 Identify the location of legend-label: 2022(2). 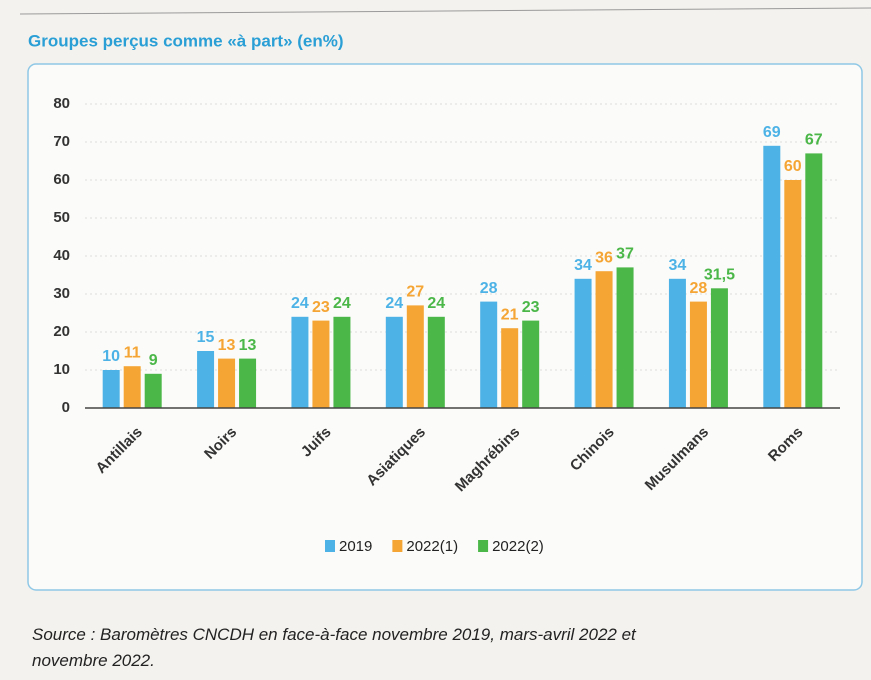
(518, 546).